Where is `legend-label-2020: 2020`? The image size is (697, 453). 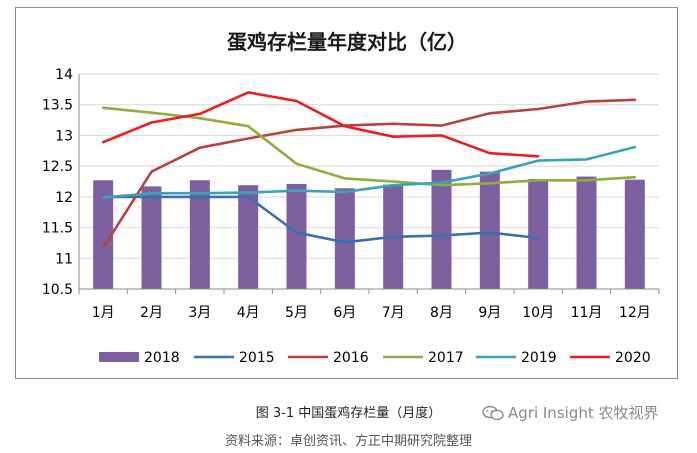 legend-label-2020: 2020 is located at coordinates (633, 358).